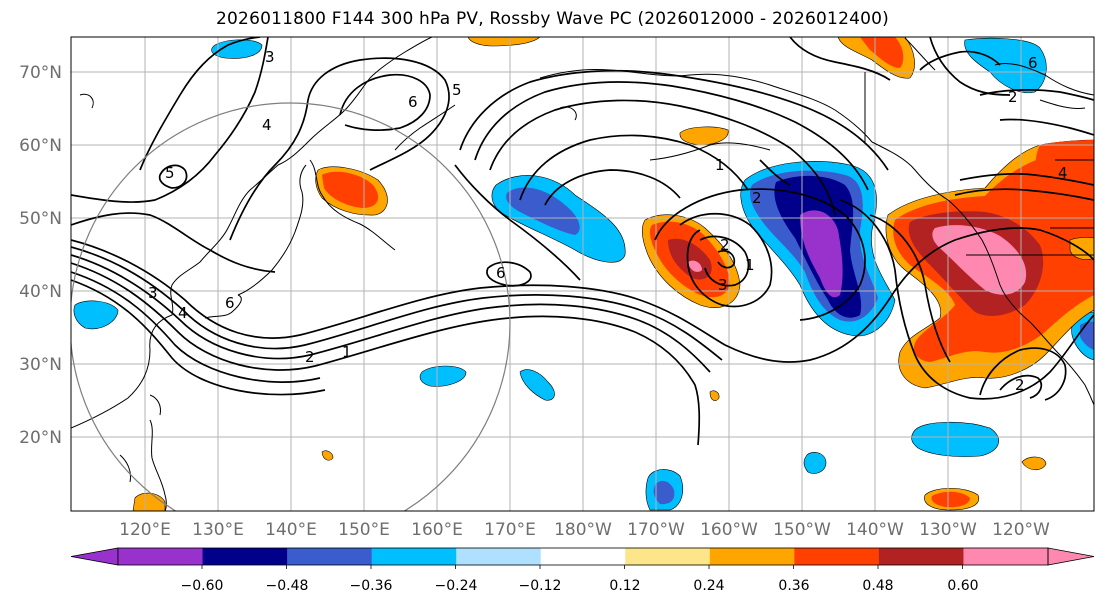  Describe the element at coordinates (1071, 556) in the screenshot. I see `colorbar-extend-max` at that location.